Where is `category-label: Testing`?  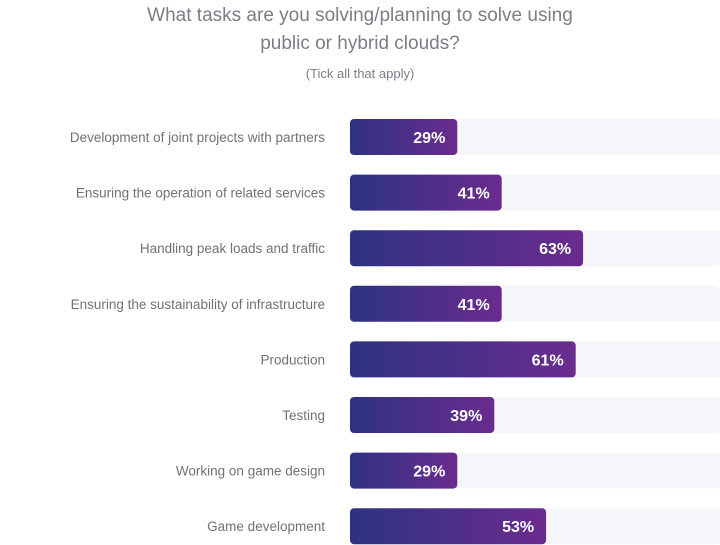
category-label: Testing is located at coordinates (303, 415).